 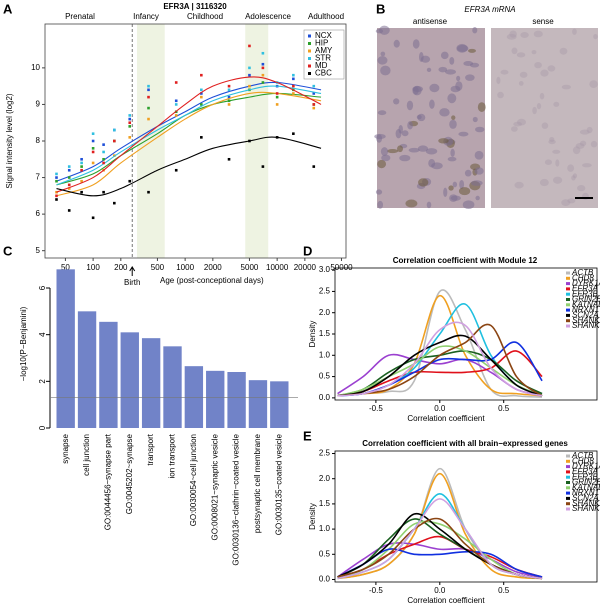 I want to click on x-tick-label: GO:0008021~synaptic vesicle, so click(x=214, y=486).